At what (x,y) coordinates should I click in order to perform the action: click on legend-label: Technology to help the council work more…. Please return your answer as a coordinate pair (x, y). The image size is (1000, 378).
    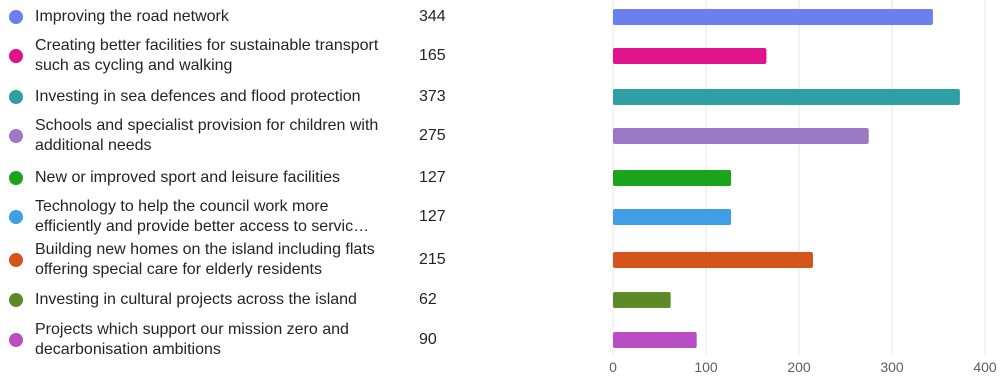
    Looking at the image, I should click on (202, 216).